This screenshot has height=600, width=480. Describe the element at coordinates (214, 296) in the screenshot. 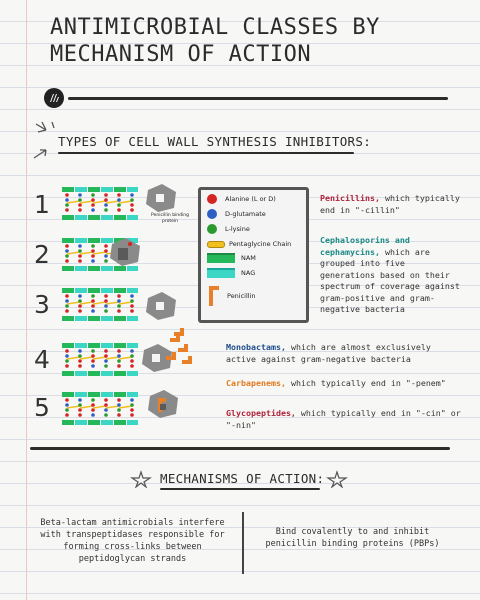

I see `penicillin-icon` at that location.